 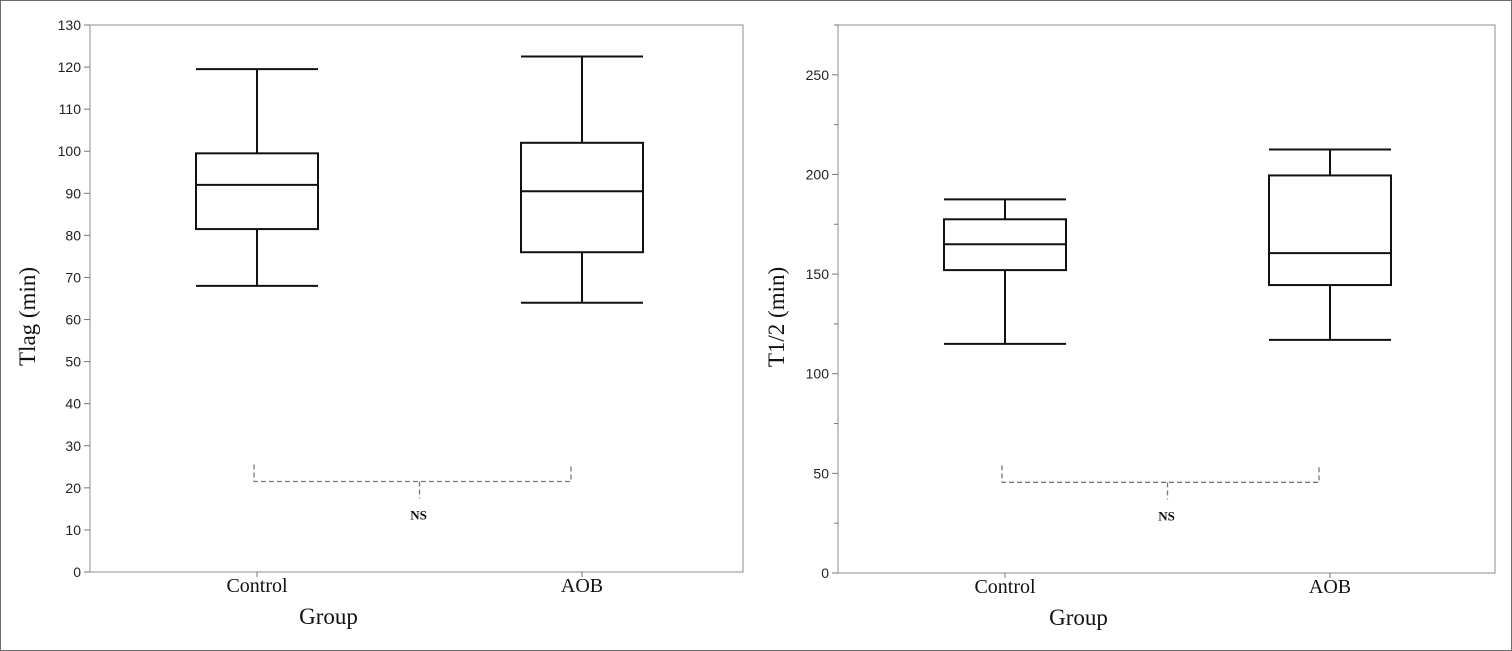 What do you see at coordinates (73, 530) in the screenshot?
I see `y-tick-label: 10` at bounding box center [73, 530].